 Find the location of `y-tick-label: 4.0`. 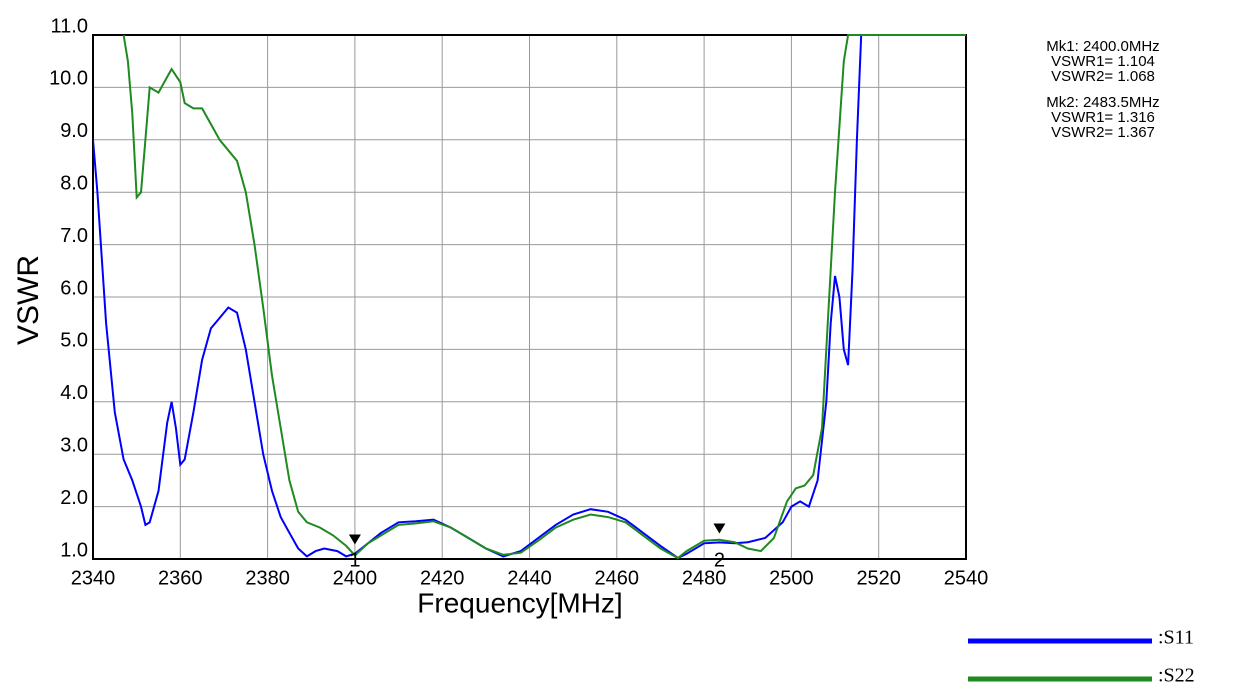

y-tick-label: 4.0 is located at coordinates (74, 393).